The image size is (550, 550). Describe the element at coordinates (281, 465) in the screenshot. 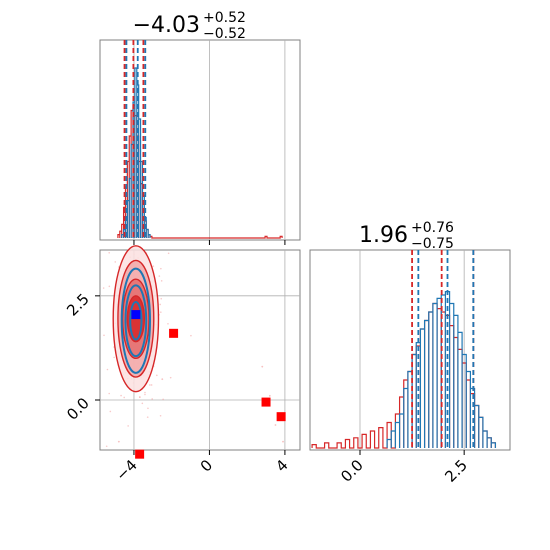

I see `joint-x-tick-label: 4` at that location.